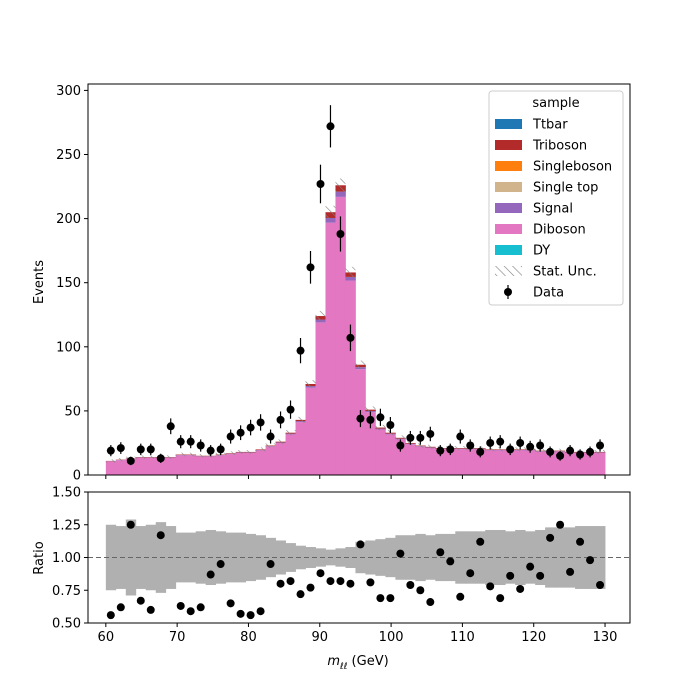 The width and height of the screenshot is (700, 700). I want to click on x-tick-label: 90, so click(320, 637).